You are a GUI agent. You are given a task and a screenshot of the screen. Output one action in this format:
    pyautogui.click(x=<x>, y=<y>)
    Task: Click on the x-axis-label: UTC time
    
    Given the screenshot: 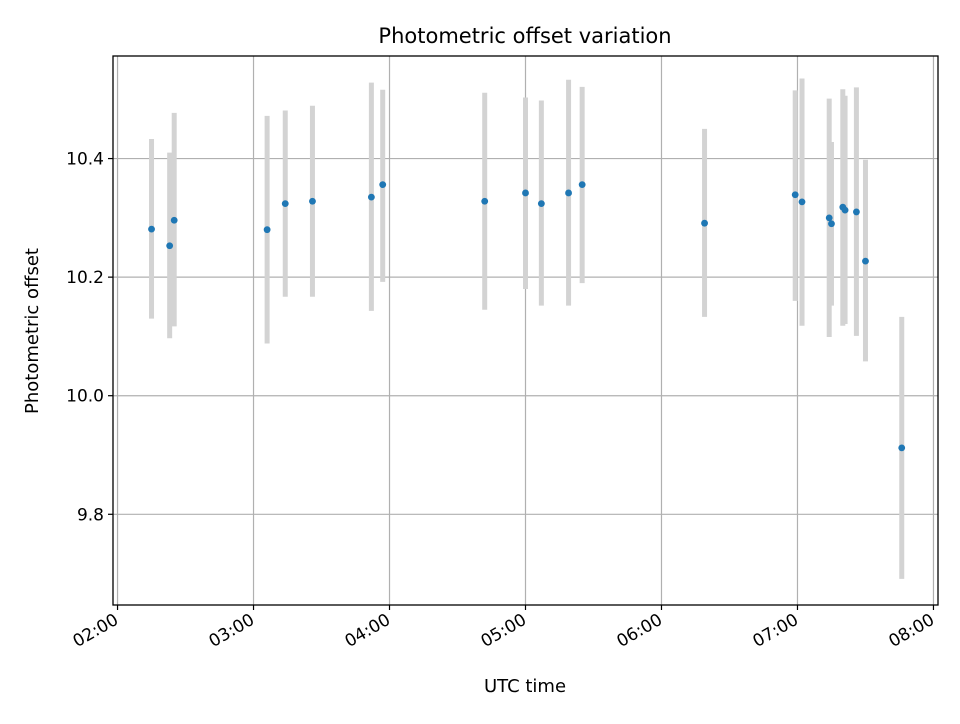 What is the action you would take?
    pyautogui.click(x=525, y=686)
    